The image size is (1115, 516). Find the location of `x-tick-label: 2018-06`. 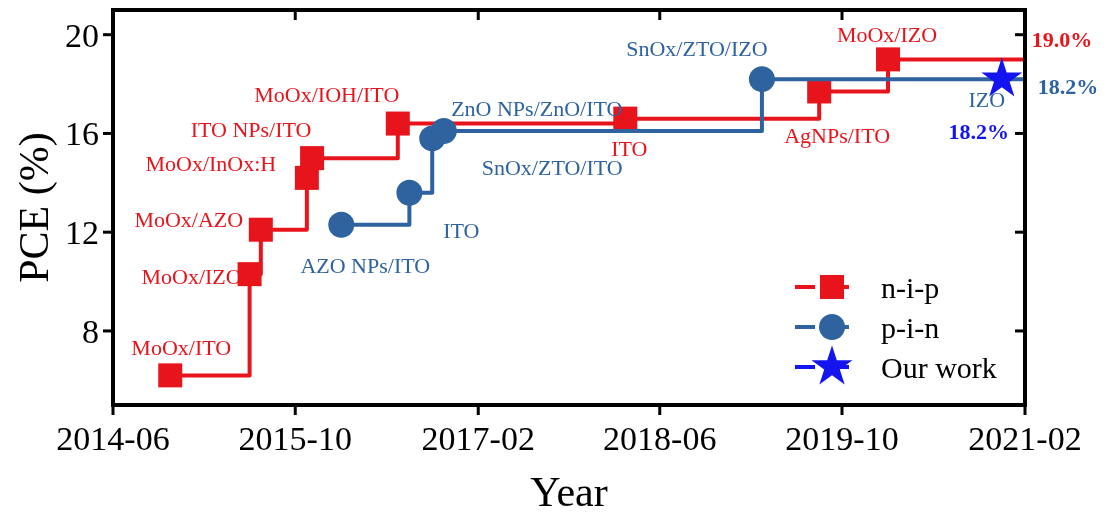

x-tick-label: 2018-06 is located at coordinates (660, 438).